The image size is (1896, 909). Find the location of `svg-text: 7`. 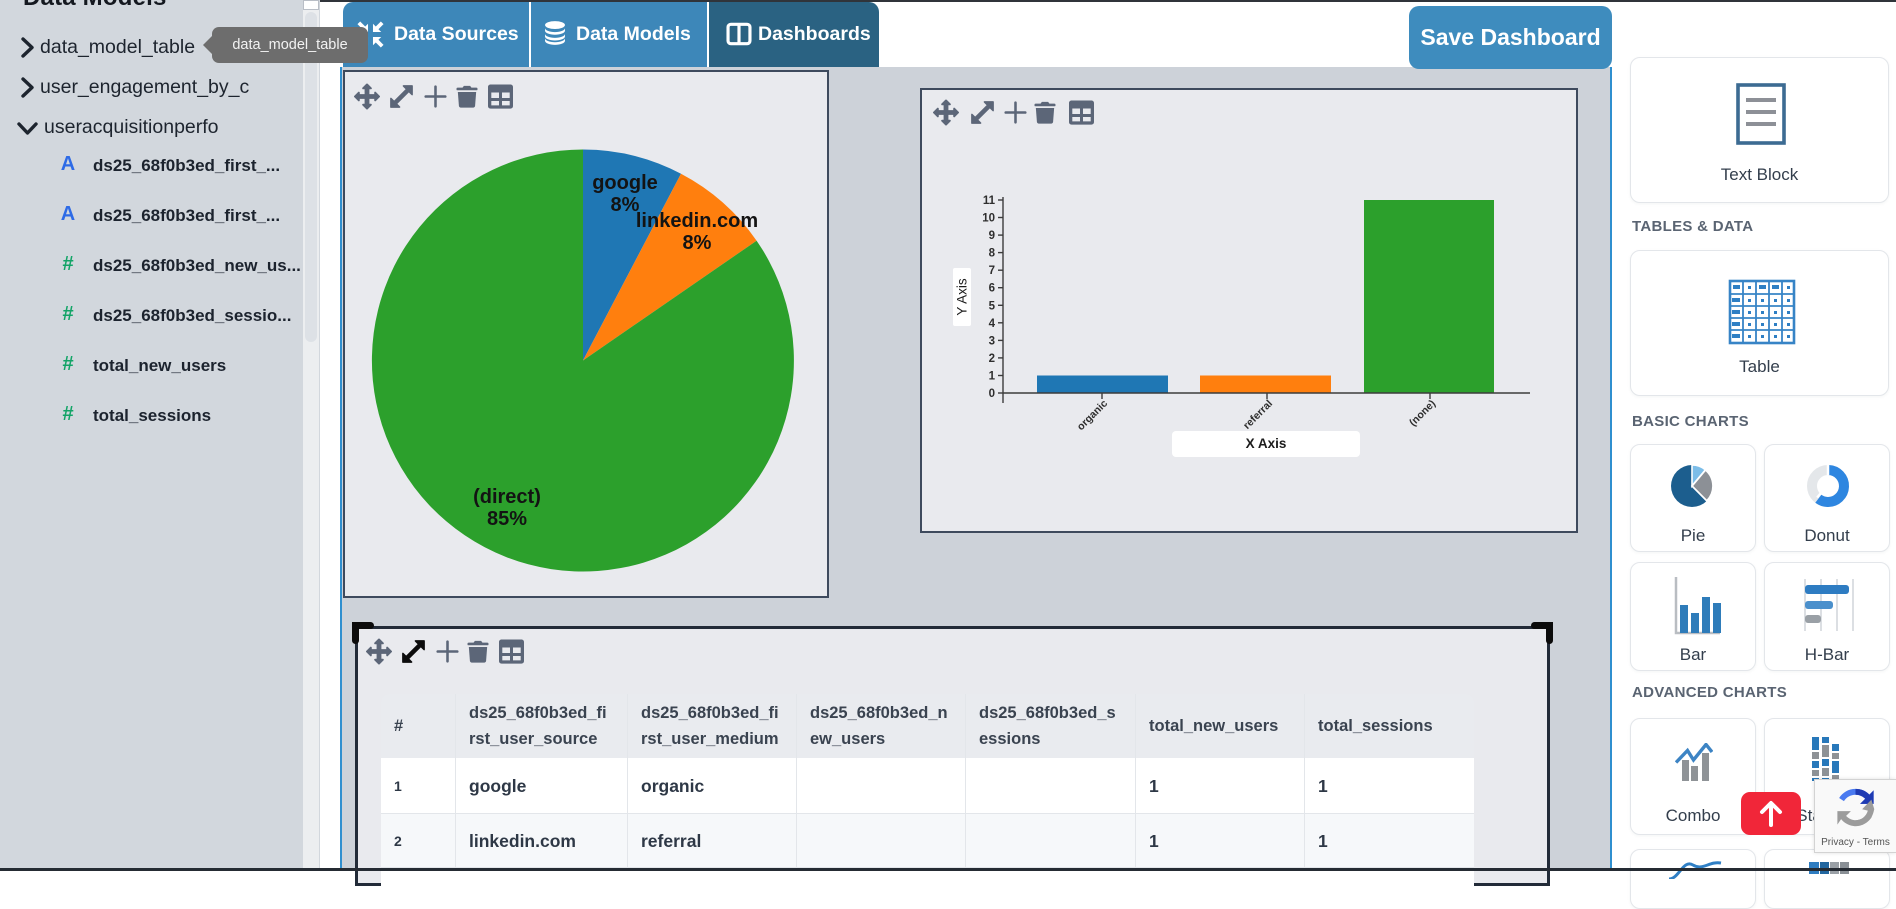

svg-text: 7 is located at coordinates (992, 271).